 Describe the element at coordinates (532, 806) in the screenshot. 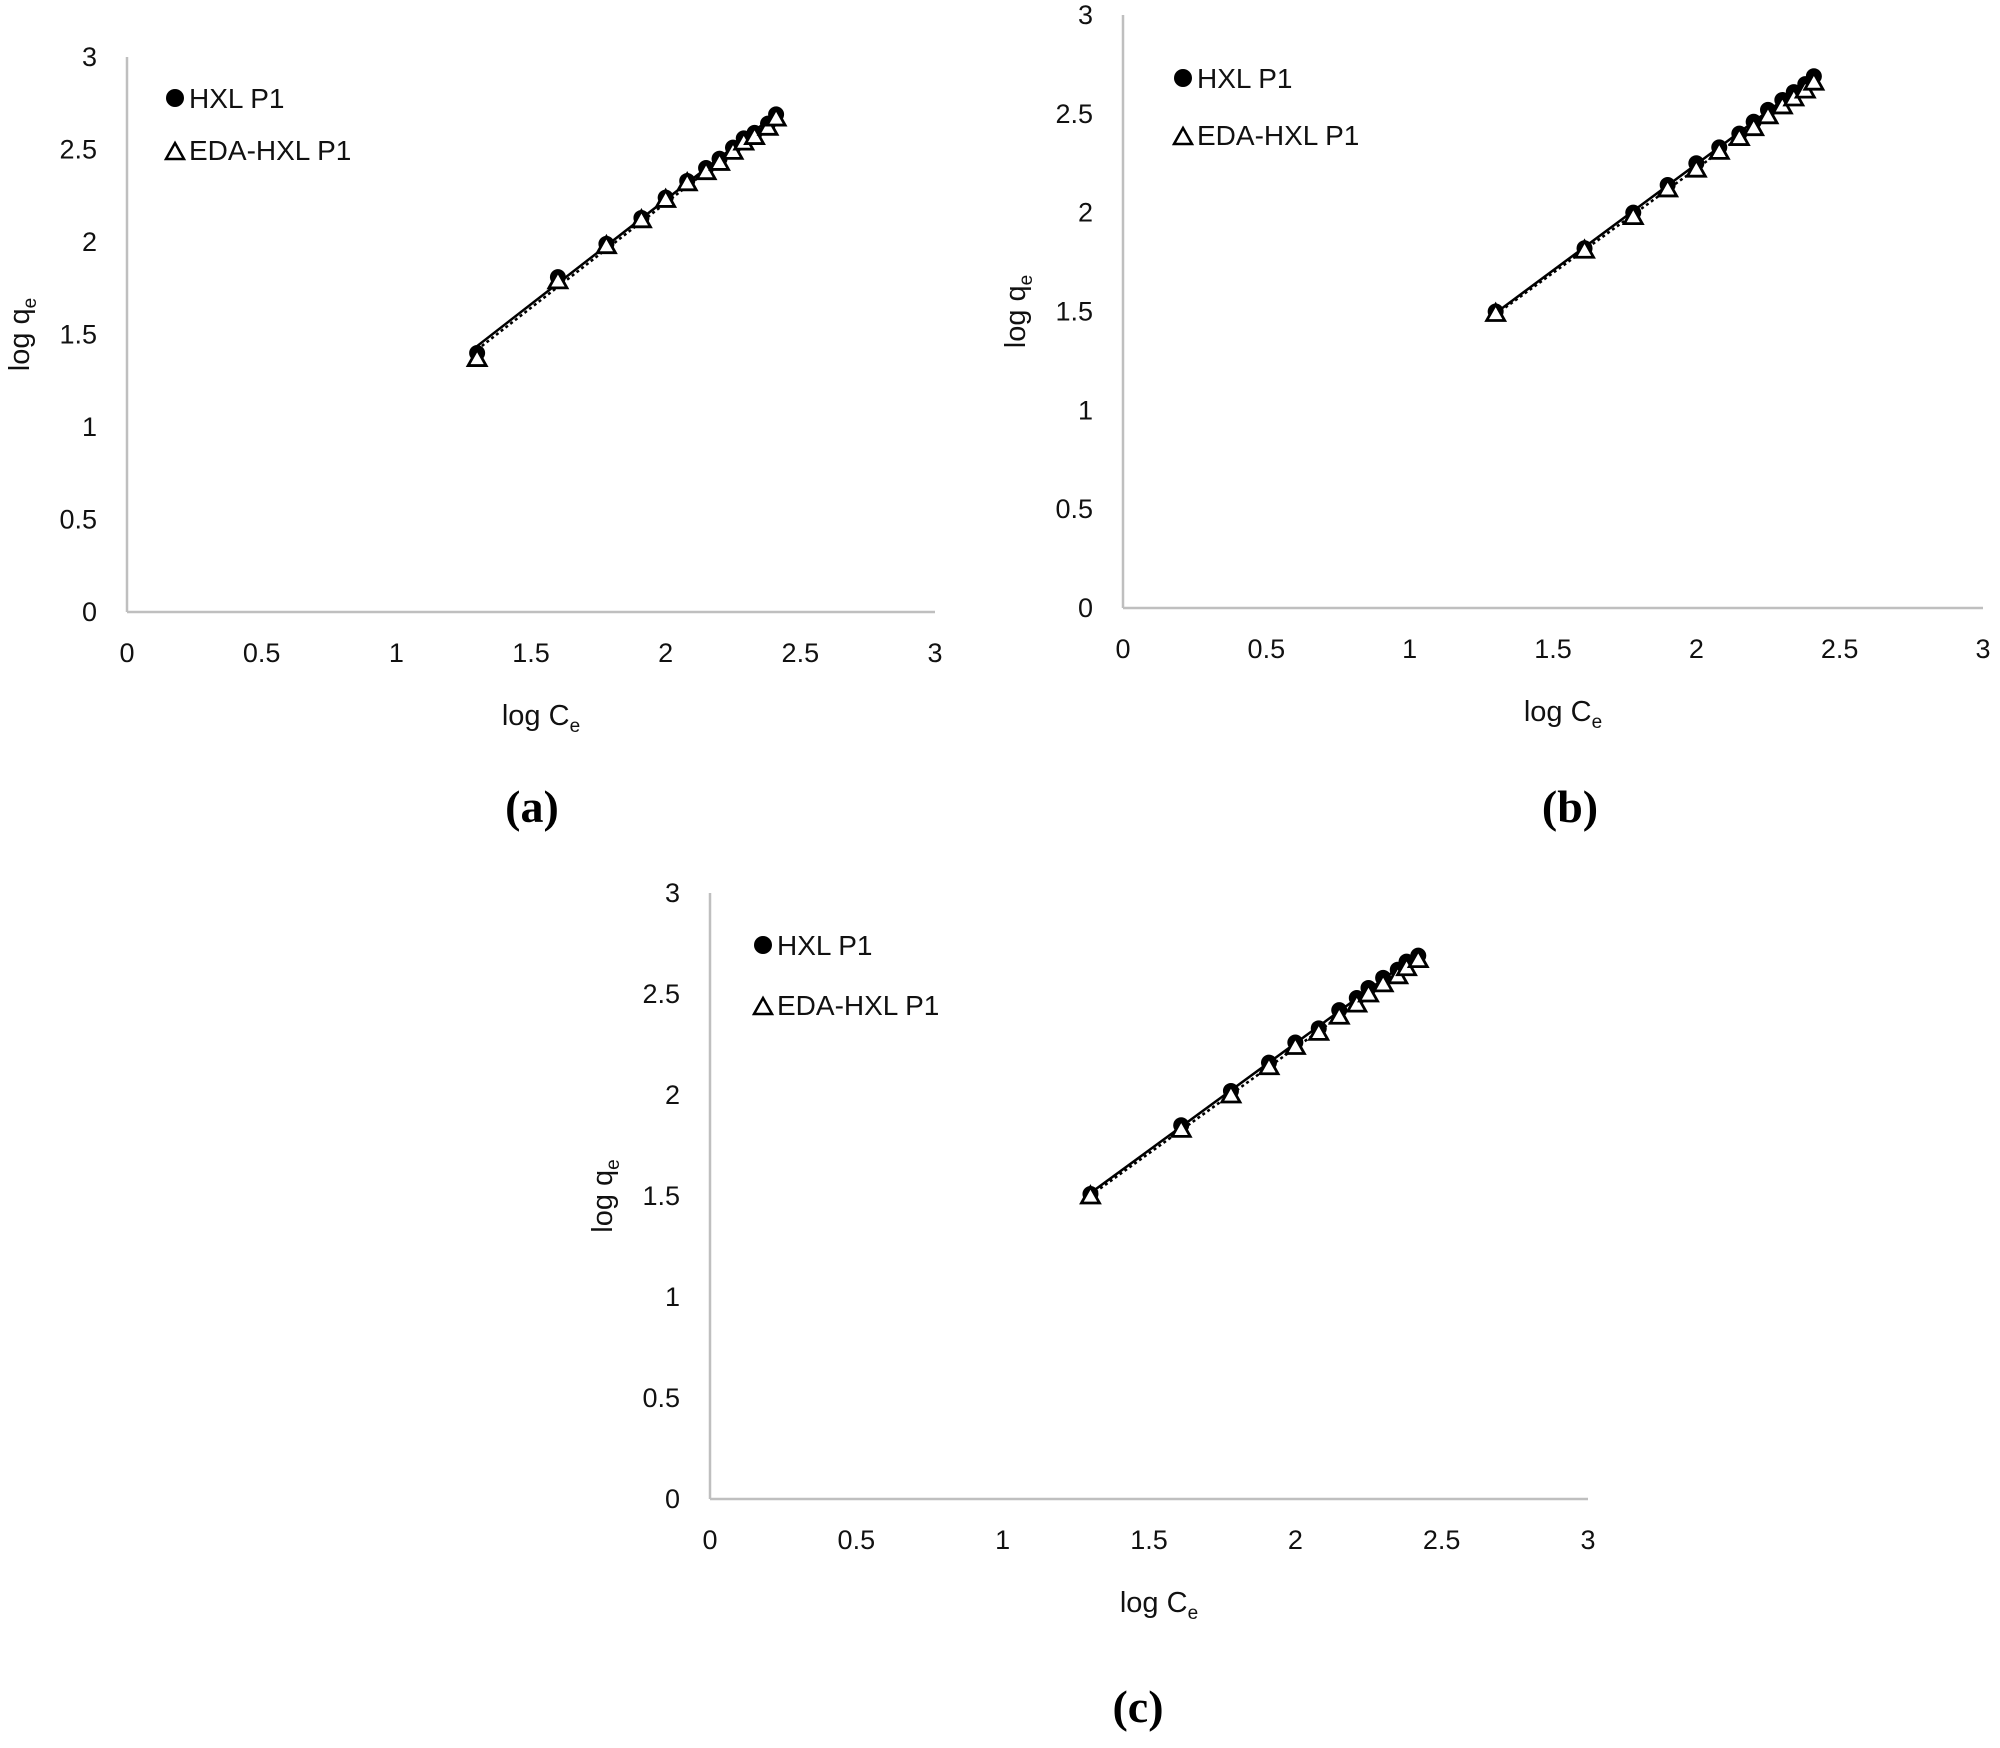

I see `panel-label-a: (a)` at that location.